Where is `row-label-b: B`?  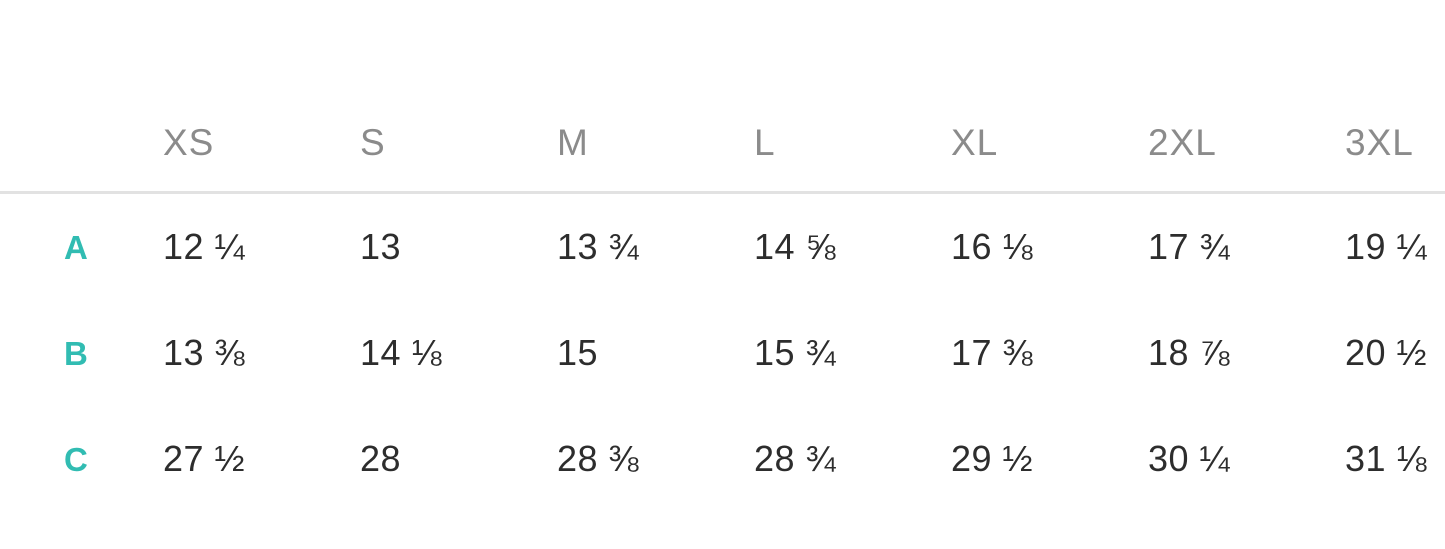 row-label-b: B is located at coordinates (76, 353).